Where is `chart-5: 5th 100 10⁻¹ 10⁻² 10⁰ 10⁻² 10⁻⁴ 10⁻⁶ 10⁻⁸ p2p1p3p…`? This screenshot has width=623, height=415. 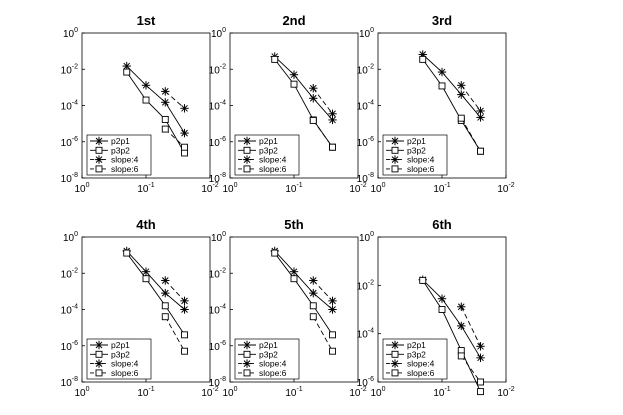 chart-5: 5th 100 10⁻¹ 10⁻² 10⁰ 10⁻² 10⁻⁴ 10⁻⁶ 10⁻⁸ p2p1p3p… is located at coordinates (288, 308).